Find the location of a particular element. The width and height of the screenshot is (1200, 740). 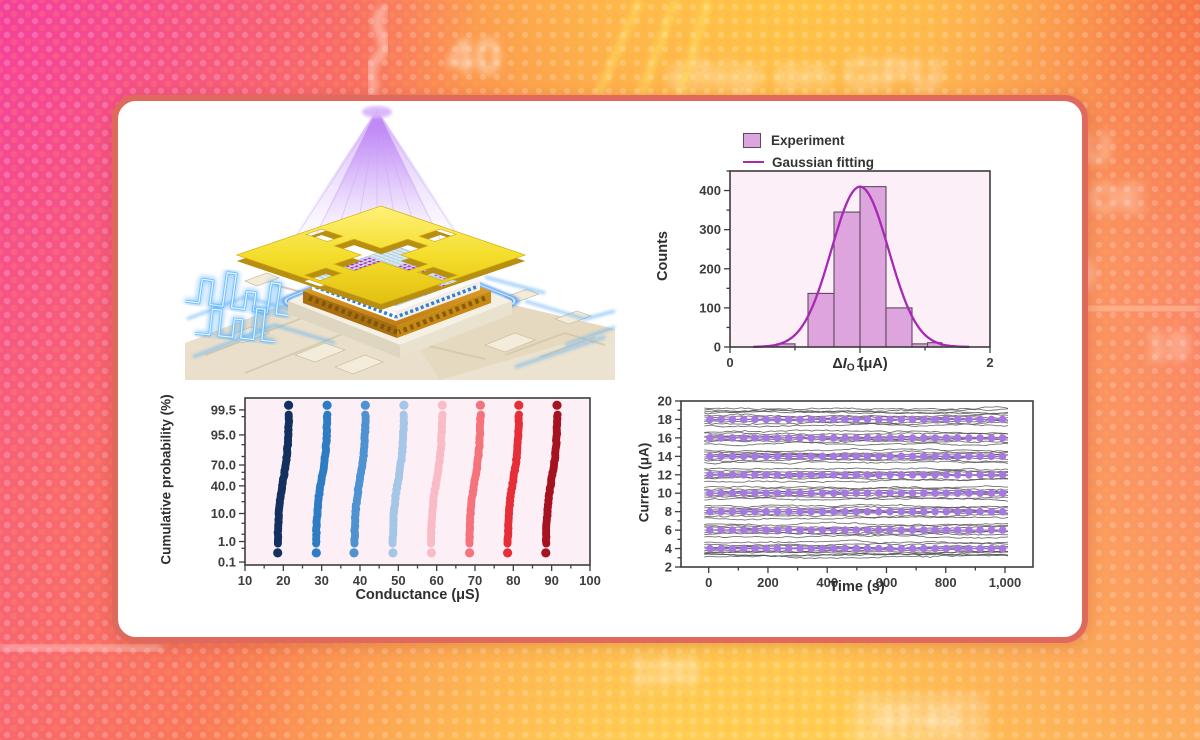

unit-label: (μA) is located at coordinates (871, 364).